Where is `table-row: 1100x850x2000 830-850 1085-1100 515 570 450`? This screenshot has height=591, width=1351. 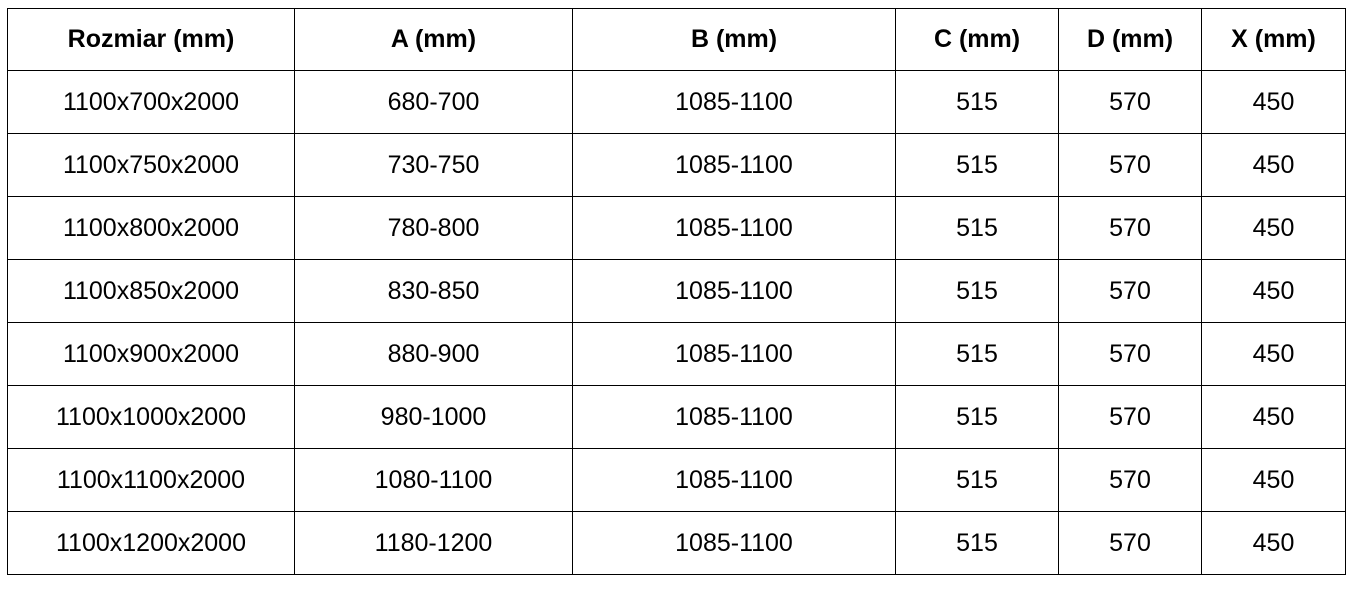 table-row: 1100x850x2000 830-850 1085-1100 515 570 450 is located at coordinates (676, 291).